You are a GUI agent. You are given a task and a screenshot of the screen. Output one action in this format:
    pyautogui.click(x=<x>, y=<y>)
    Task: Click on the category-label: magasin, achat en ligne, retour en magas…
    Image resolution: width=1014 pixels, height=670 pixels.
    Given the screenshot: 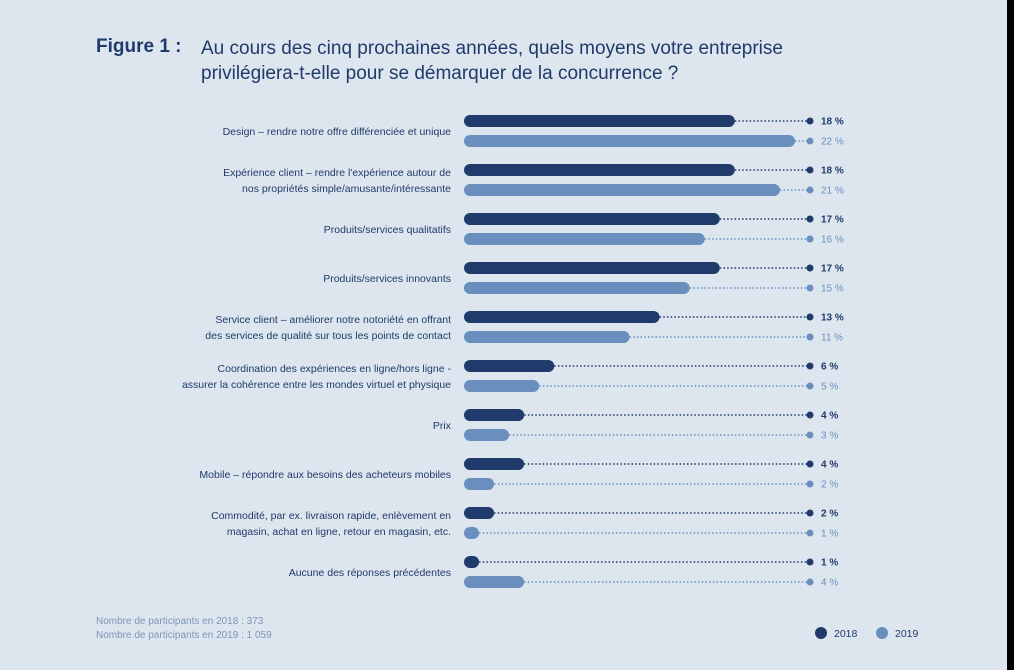 What is the action you would take?
    pyautogui.click(x=339, y=532)
    